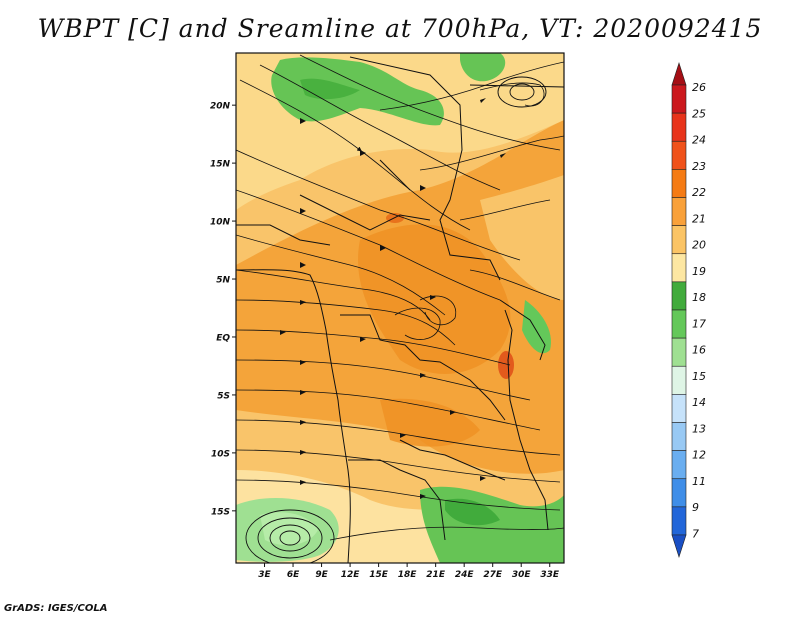  Describe the element at coordinates (699, 402) in the screenshot. I see `colorbar-label: 14` at that location.